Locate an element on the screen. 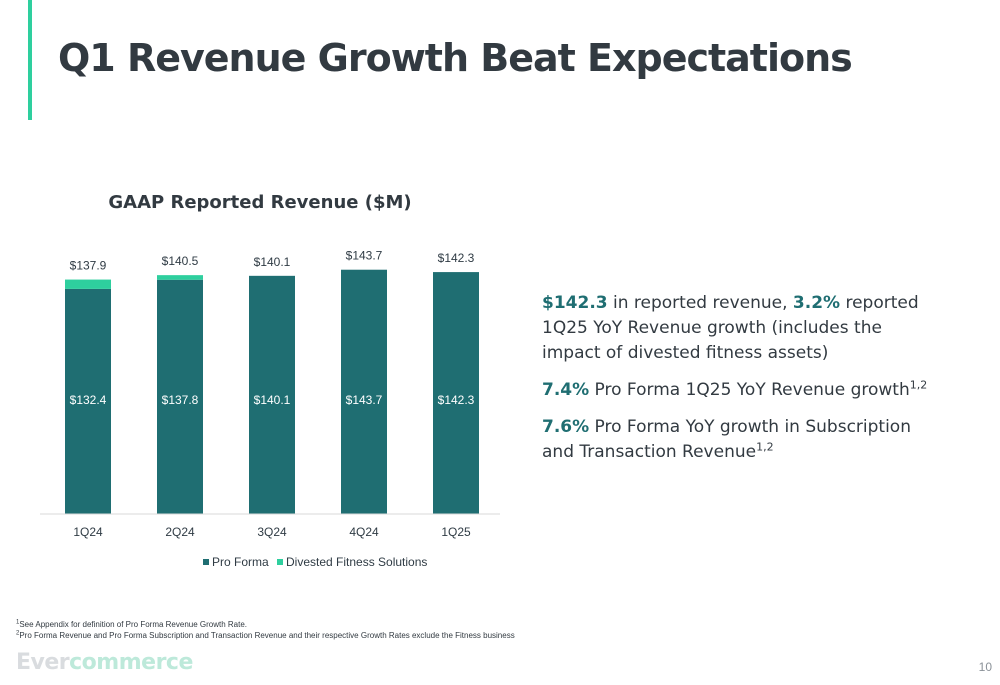 Image resolution: width=1000 pixels, height=685 pixels. footnote-marker: 2 is located at coordinates (18, 633).